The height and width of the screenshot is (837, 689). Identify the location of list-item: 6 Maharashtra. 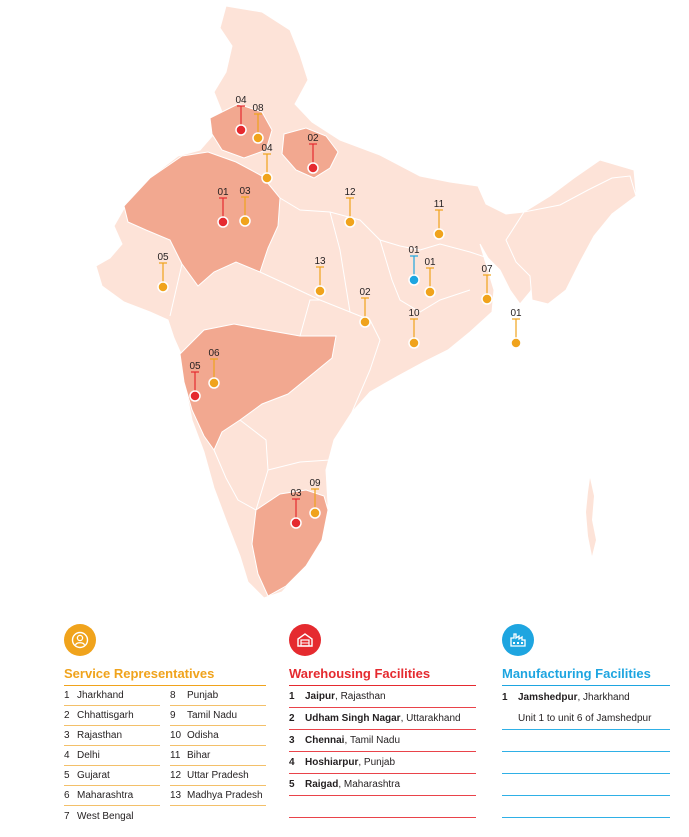
(112, 796).